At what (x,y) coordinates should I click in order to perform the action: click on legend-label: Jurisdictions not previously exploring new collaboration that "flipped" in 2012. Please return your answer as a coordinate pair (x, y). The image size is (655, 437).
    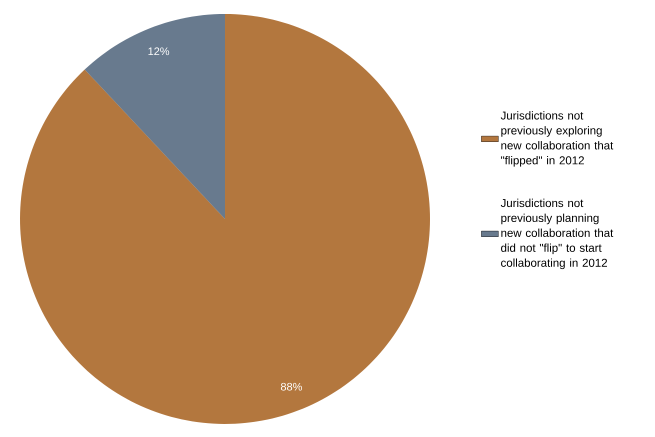
    Looking at the image, I should click on (557, 139).